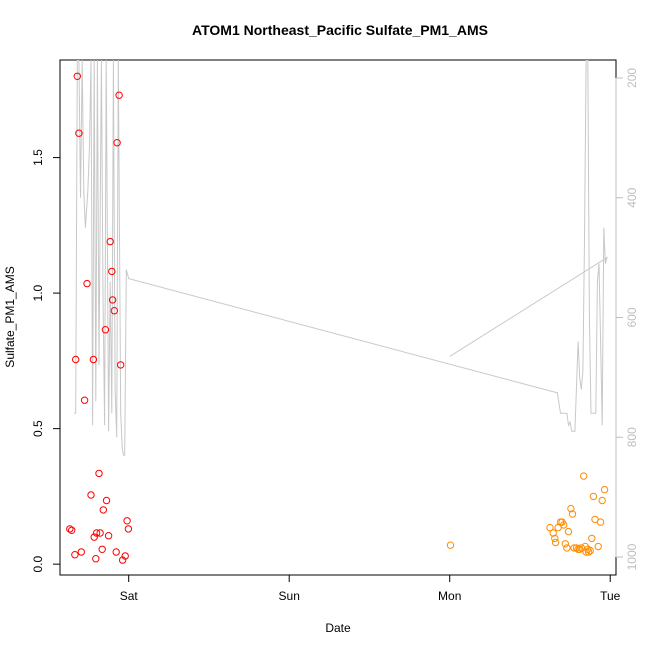 This screenshot has height=650, width=650. I want to click on x-tick-label: Mon, so click(449, 596).